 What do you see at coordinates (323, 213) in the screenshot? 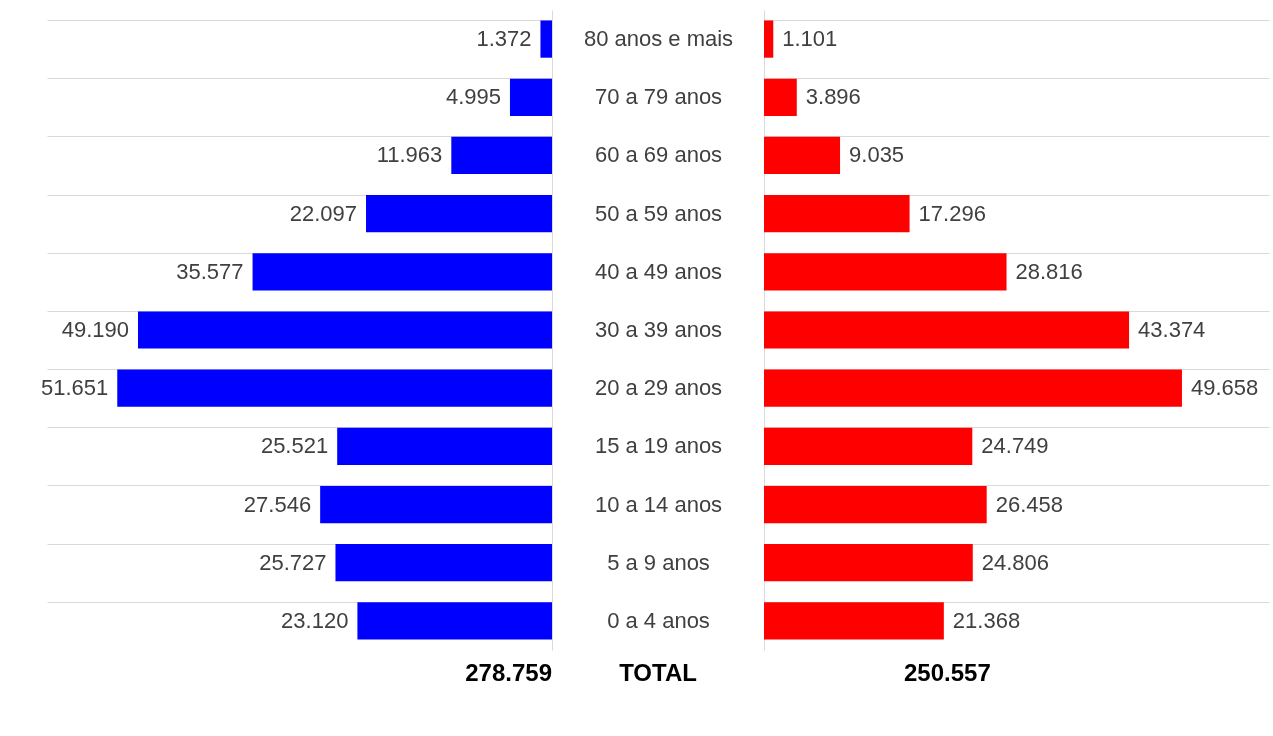
I see `data-label: 22.097` at bounding box center [323, 213].